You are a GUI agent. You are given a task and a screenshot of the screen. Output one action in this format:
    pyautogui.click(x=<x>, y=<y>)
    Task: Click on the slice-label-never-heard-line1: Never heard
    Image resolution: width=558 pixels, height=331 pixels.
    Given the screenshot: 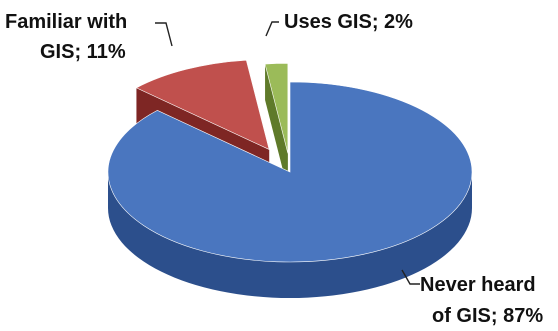 What is the action you would take?
    pyautogui.click(x=478, y=285)
    